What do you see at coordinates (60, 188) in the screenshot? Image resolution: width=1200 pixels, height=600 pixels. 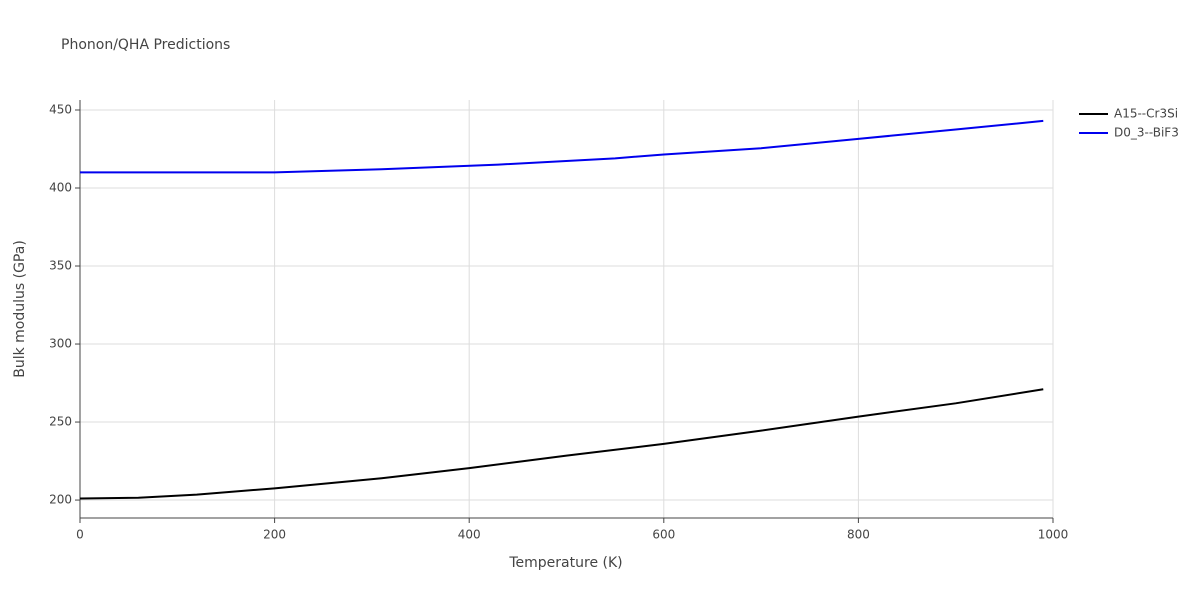 I see `y-tick-label: 400` at bounding box center [60, 188].